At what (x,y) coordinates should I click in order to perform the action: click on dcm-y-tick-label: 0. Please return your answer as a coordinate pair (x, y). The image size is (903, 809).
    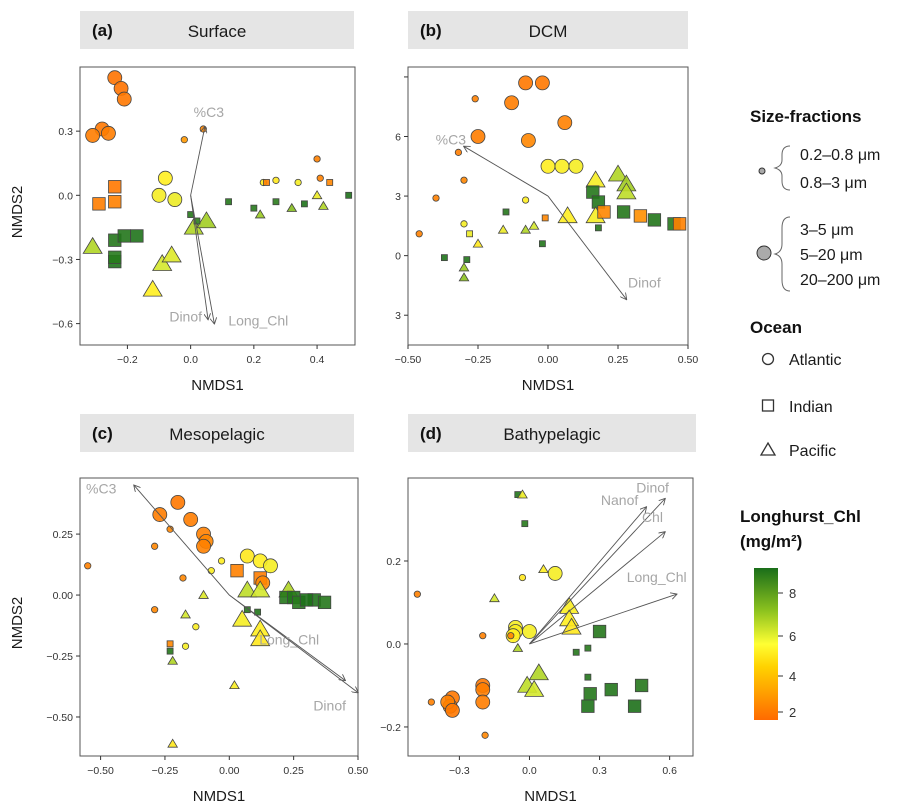
    Looking at the image, I should click on (398, 257).